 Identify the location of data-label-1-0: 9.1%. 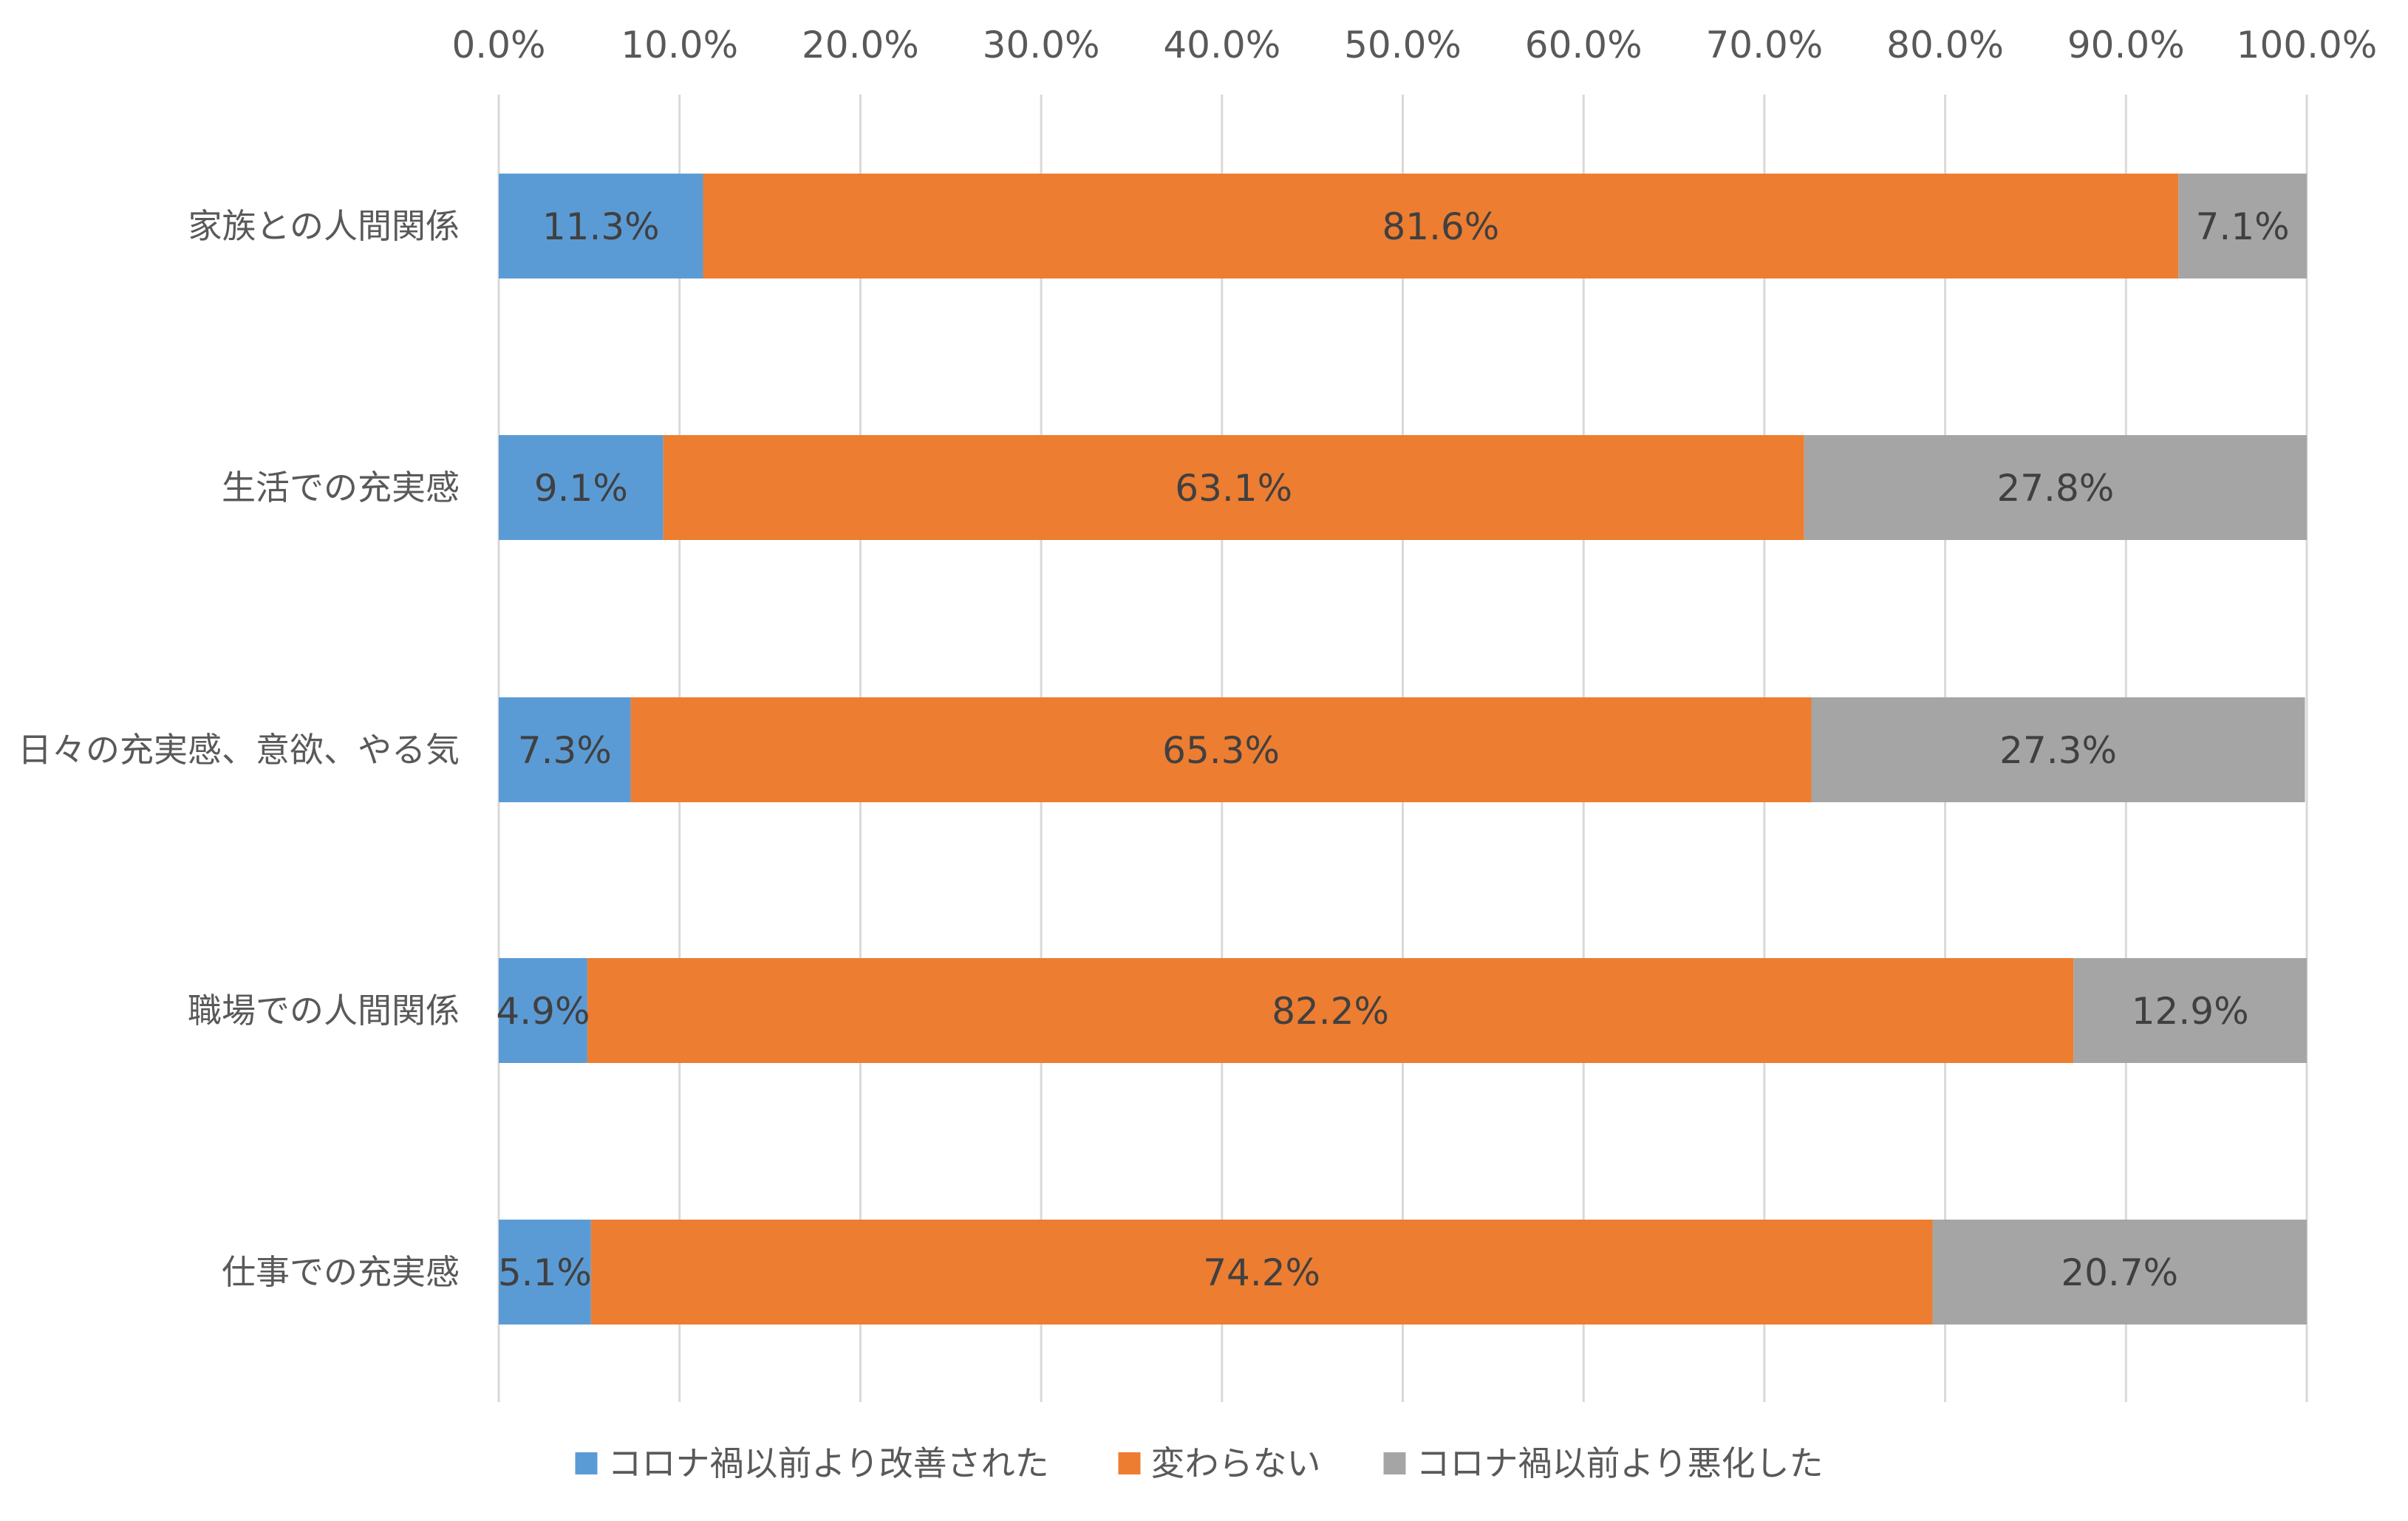
(581, 488).